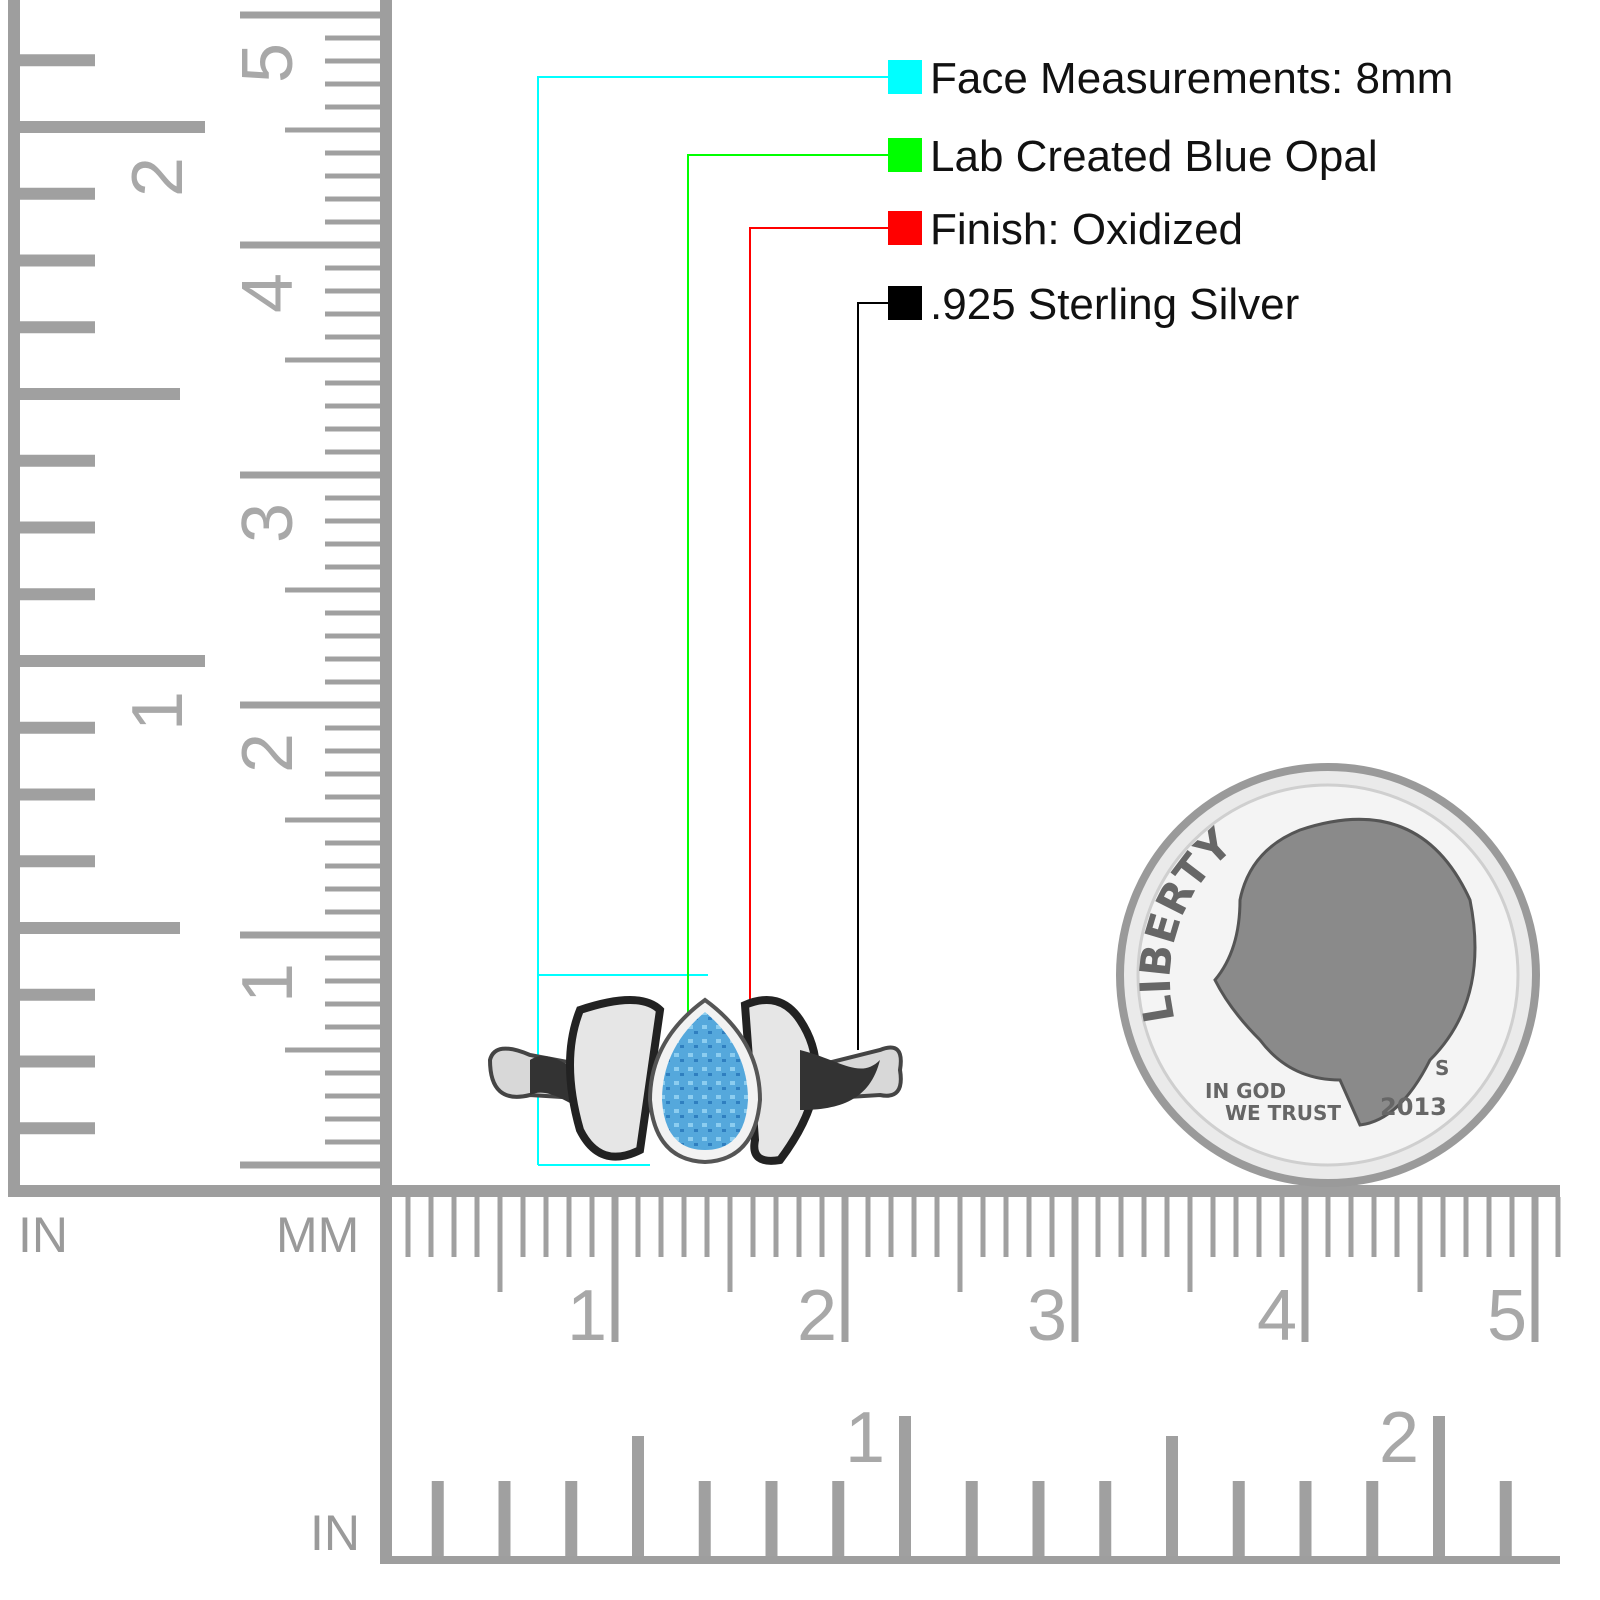 This screenshot has height=1600, width=1600. What do you see at coordinates (1413, 1107) in the screenshot?
I see `coin-year: 2013` at bounding box center [1413, 1107].